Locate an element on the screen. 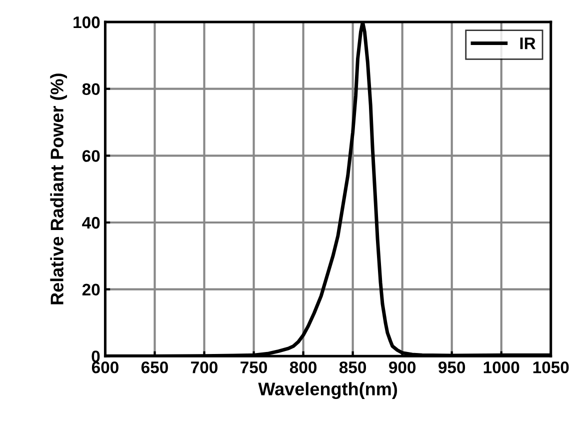  x-tick-label: 700 is located at coordinates (204, 367).